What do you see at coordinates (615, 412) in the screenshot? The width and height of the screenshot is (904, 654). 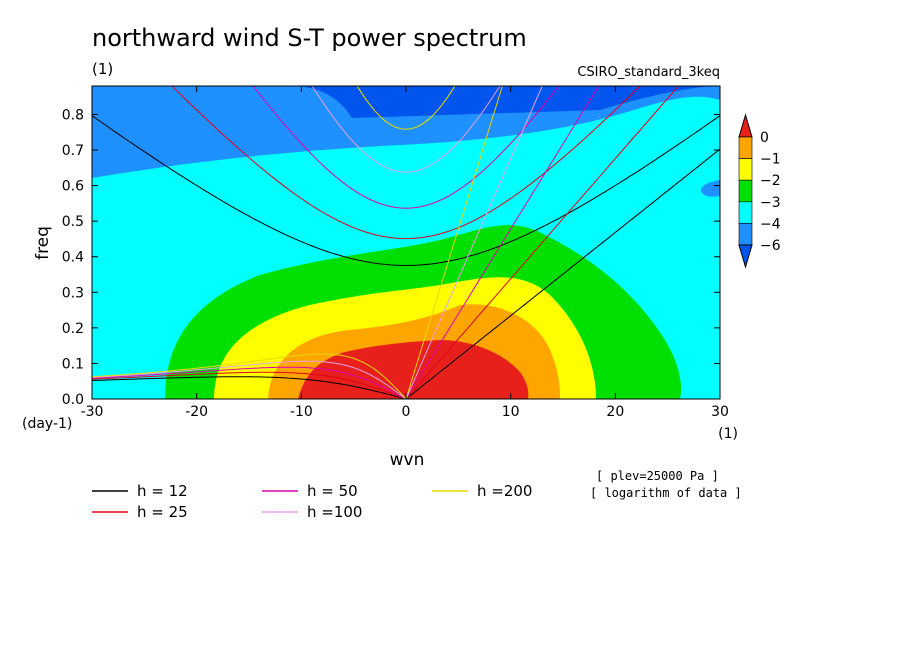 I see `x-tick-label: 20` at bounding box center [615, 412].